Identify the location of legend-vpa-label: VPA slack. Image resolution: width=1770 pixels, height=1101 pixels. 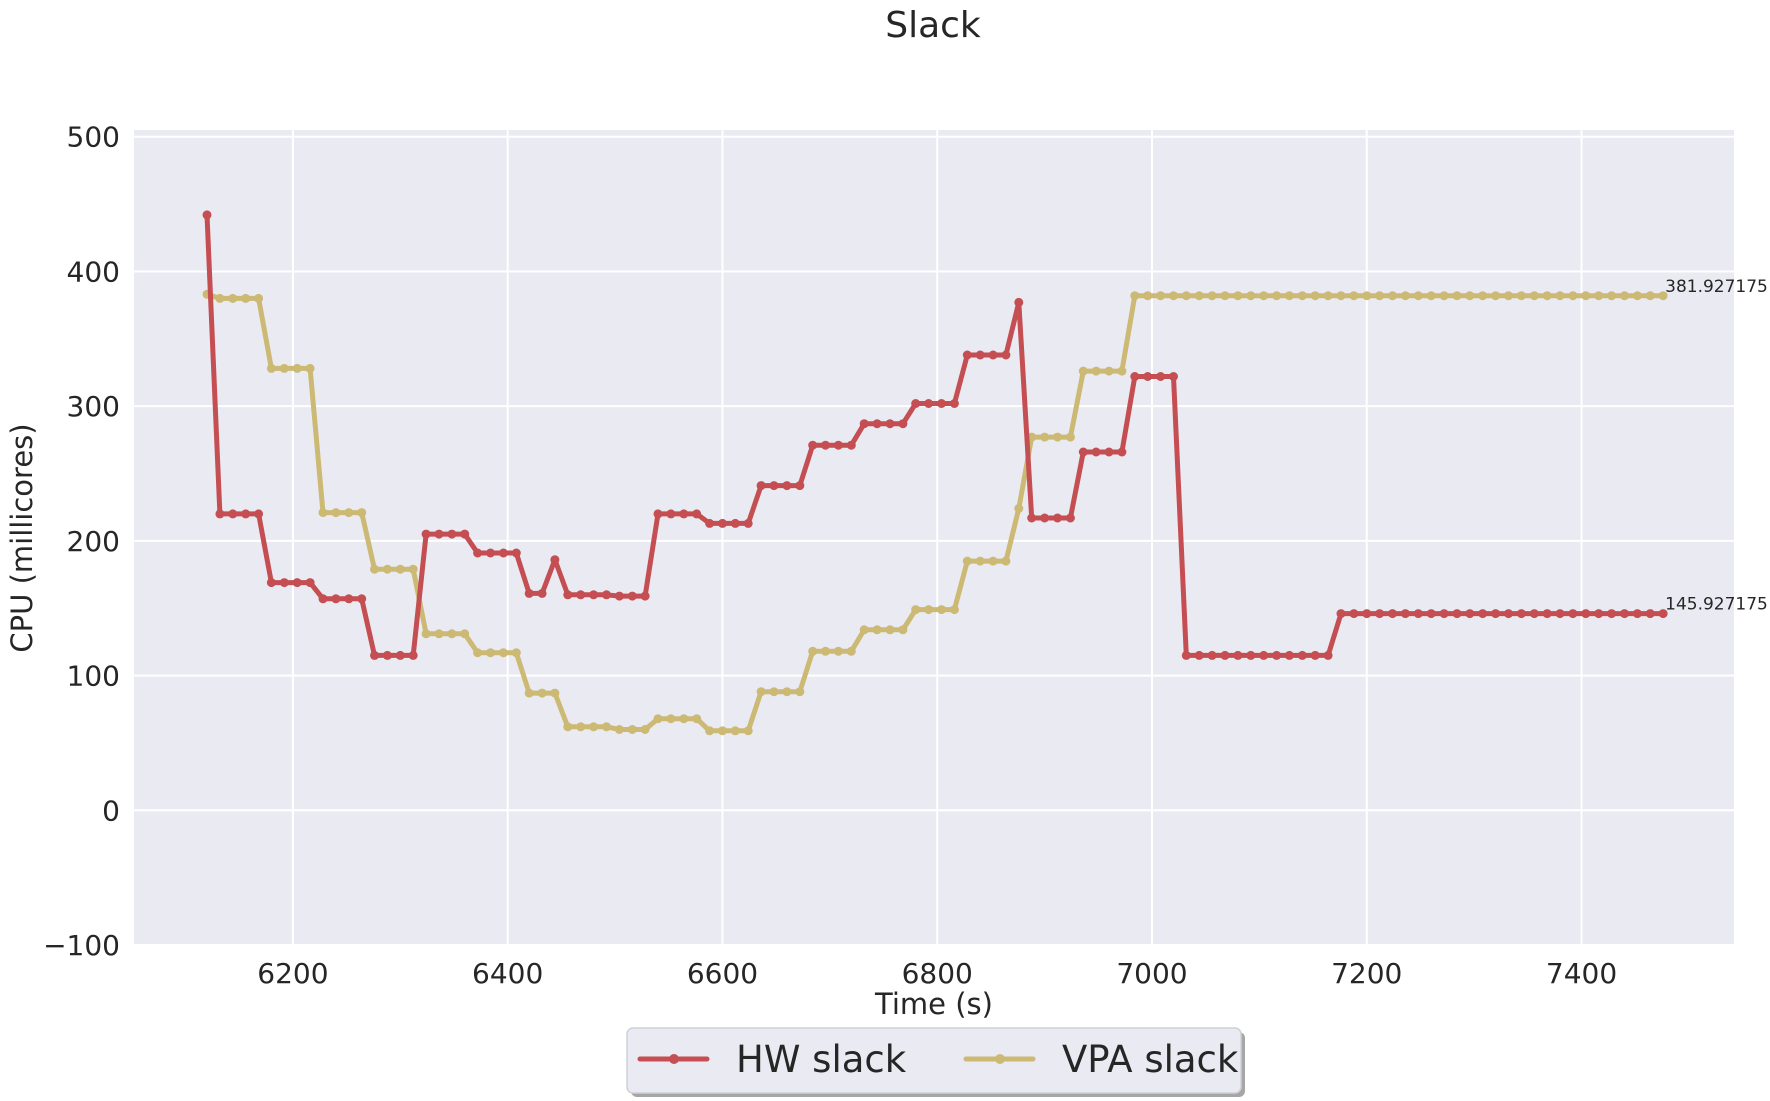
(1150, 1059).